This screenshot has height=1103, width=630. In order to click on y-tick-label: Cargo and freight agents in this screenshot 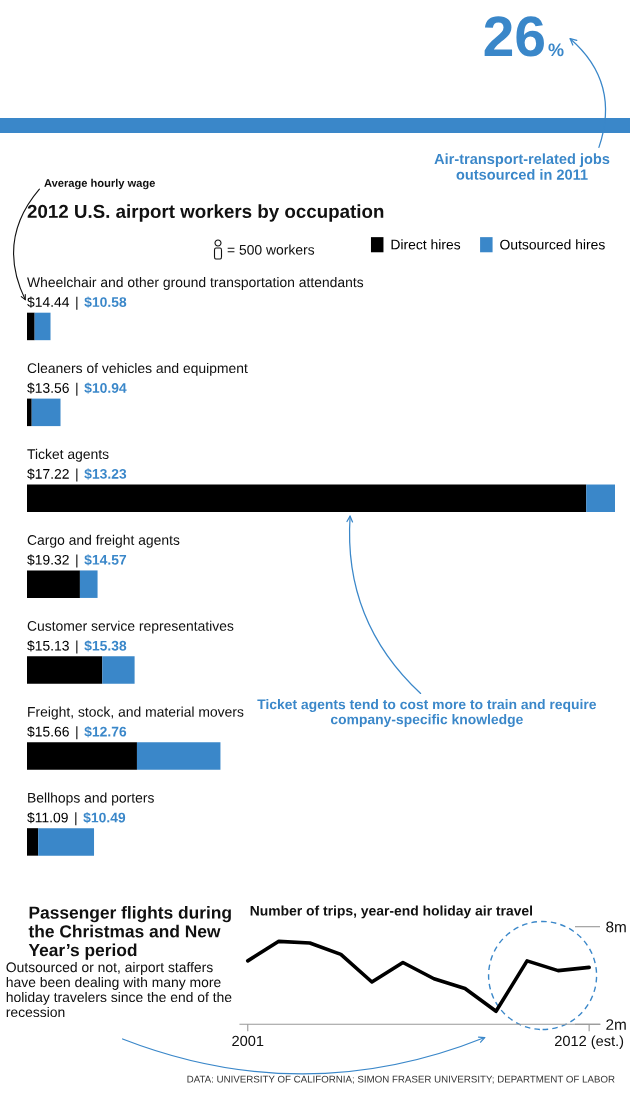, I will do `click(103, 541)`.